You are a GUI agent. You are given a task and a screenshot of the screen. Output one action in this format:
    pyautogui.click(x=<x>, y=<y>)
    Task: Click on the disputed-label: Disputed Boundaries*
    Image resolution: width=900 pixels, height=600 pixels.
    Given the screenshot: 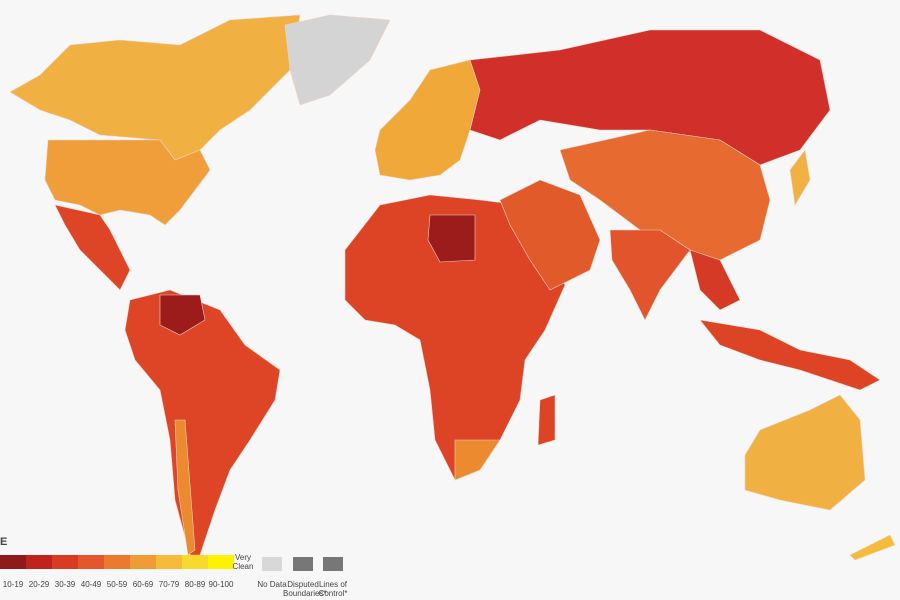 What is the action you would take?
    pyautogui.click(x=305, y=589)
    